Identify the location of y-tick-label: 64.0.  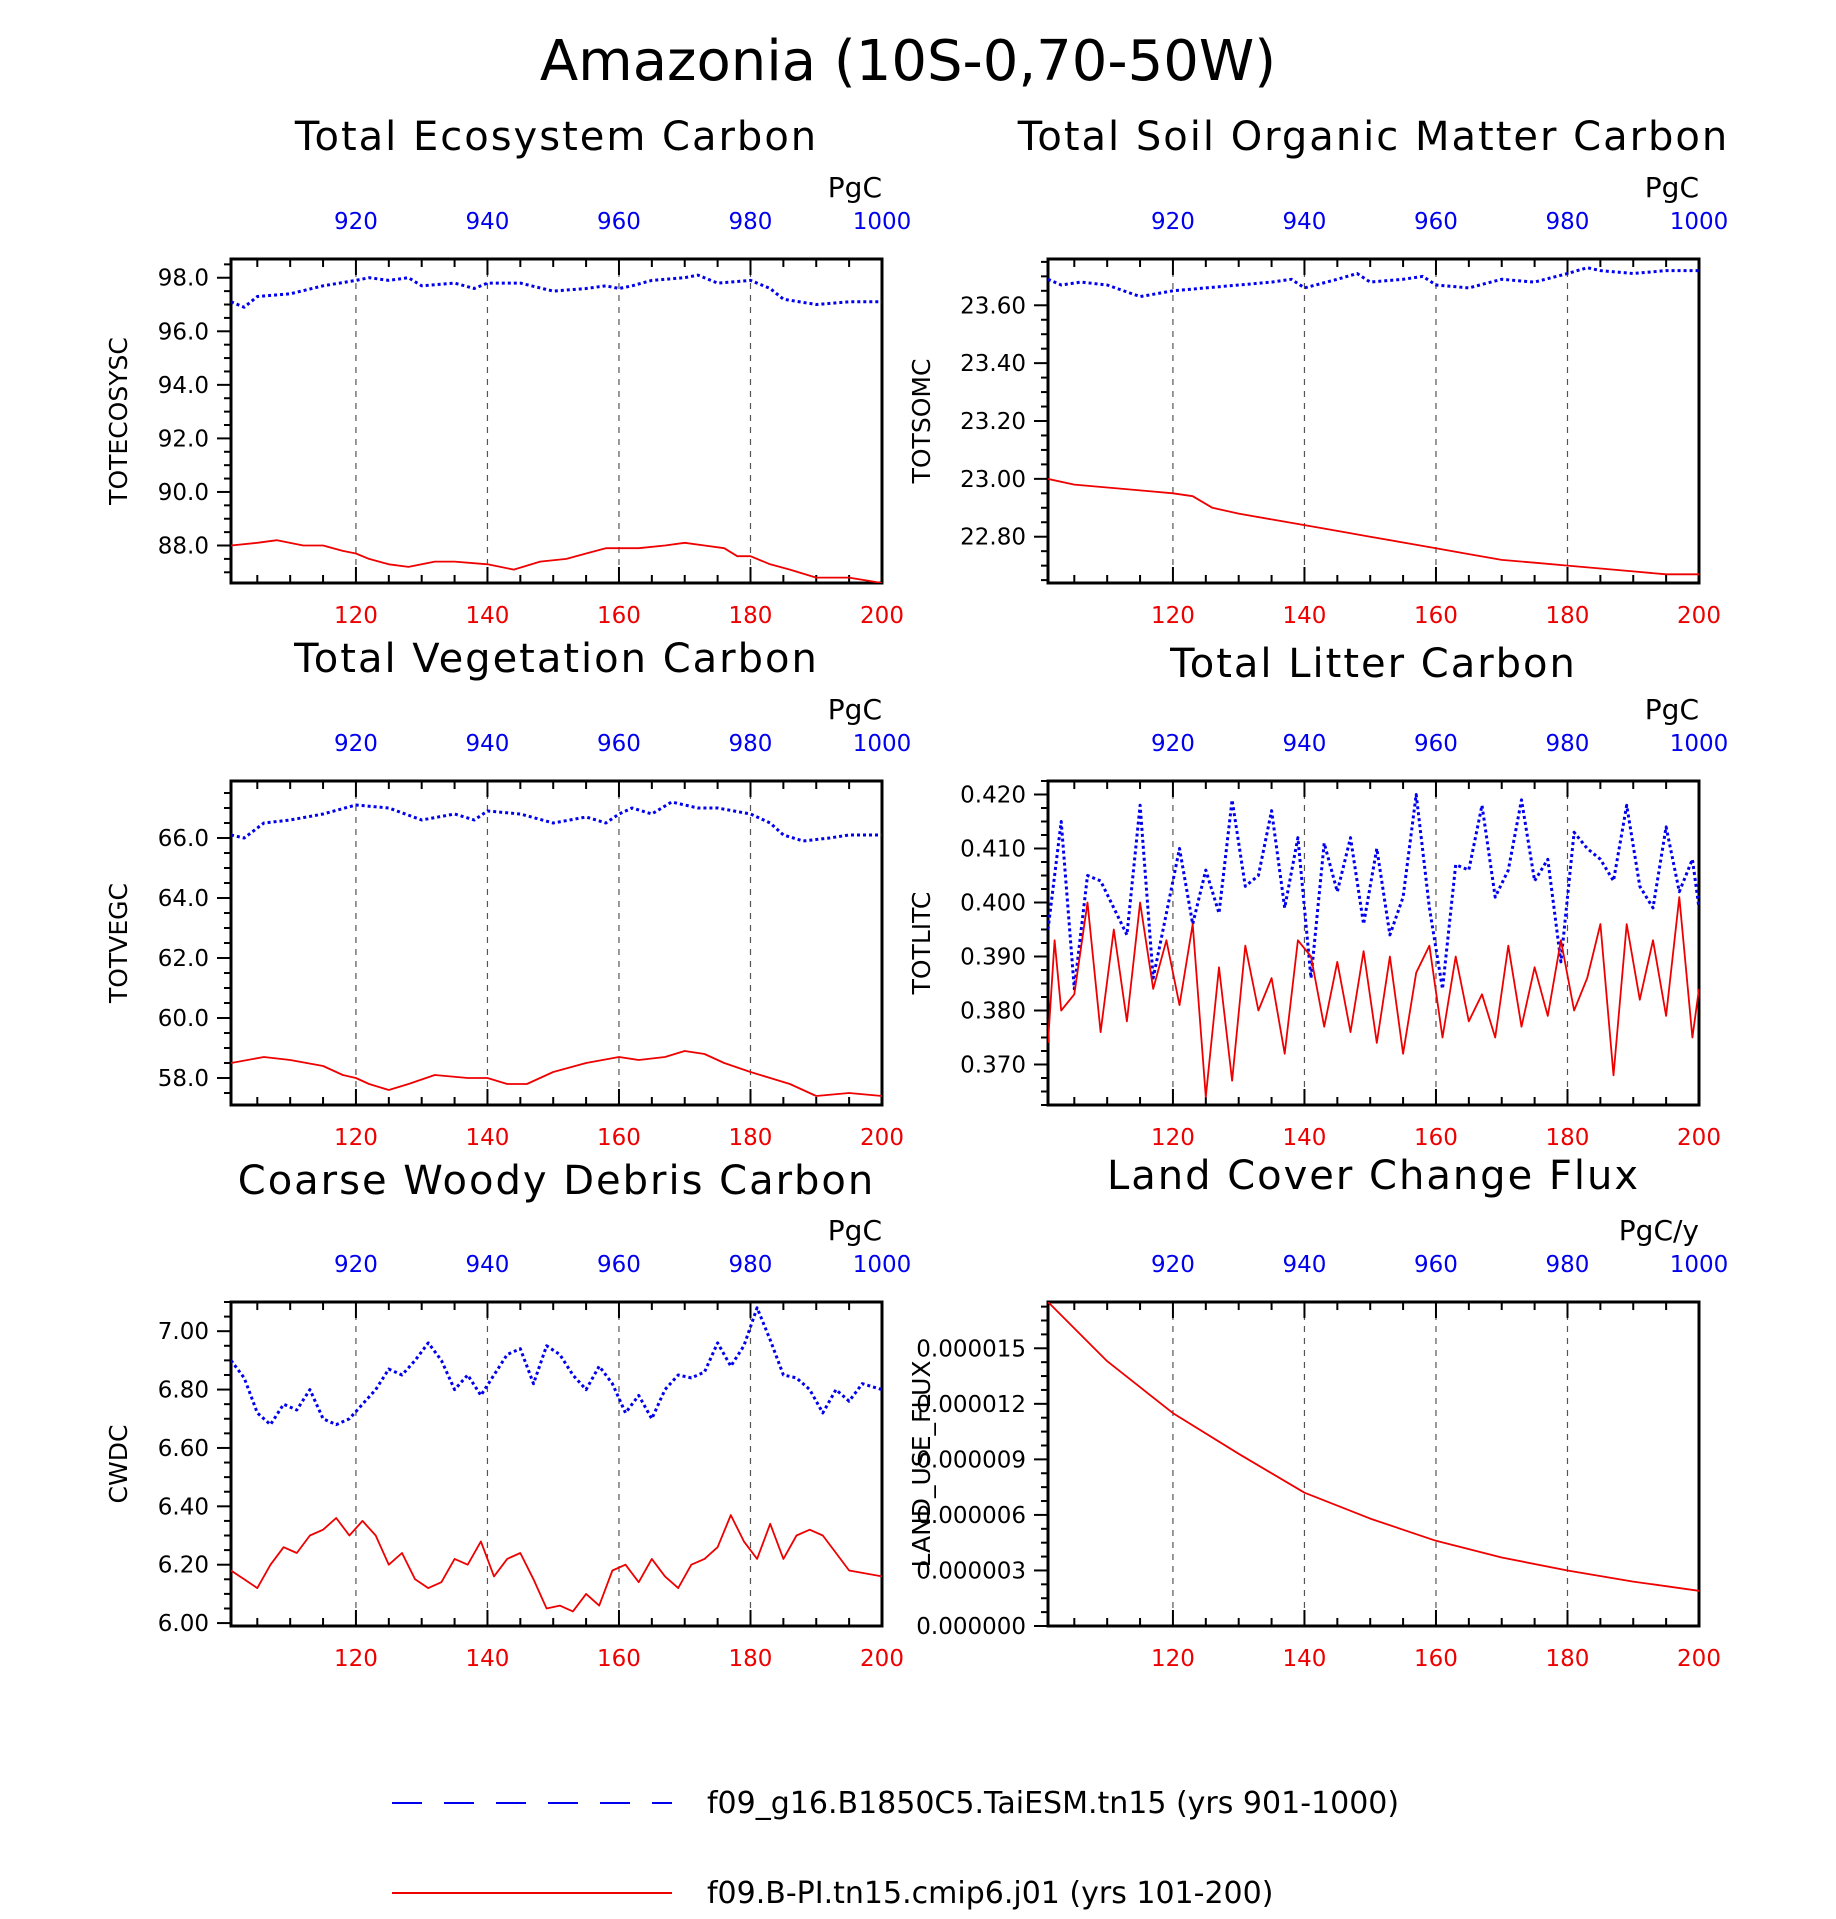
(183, 899).